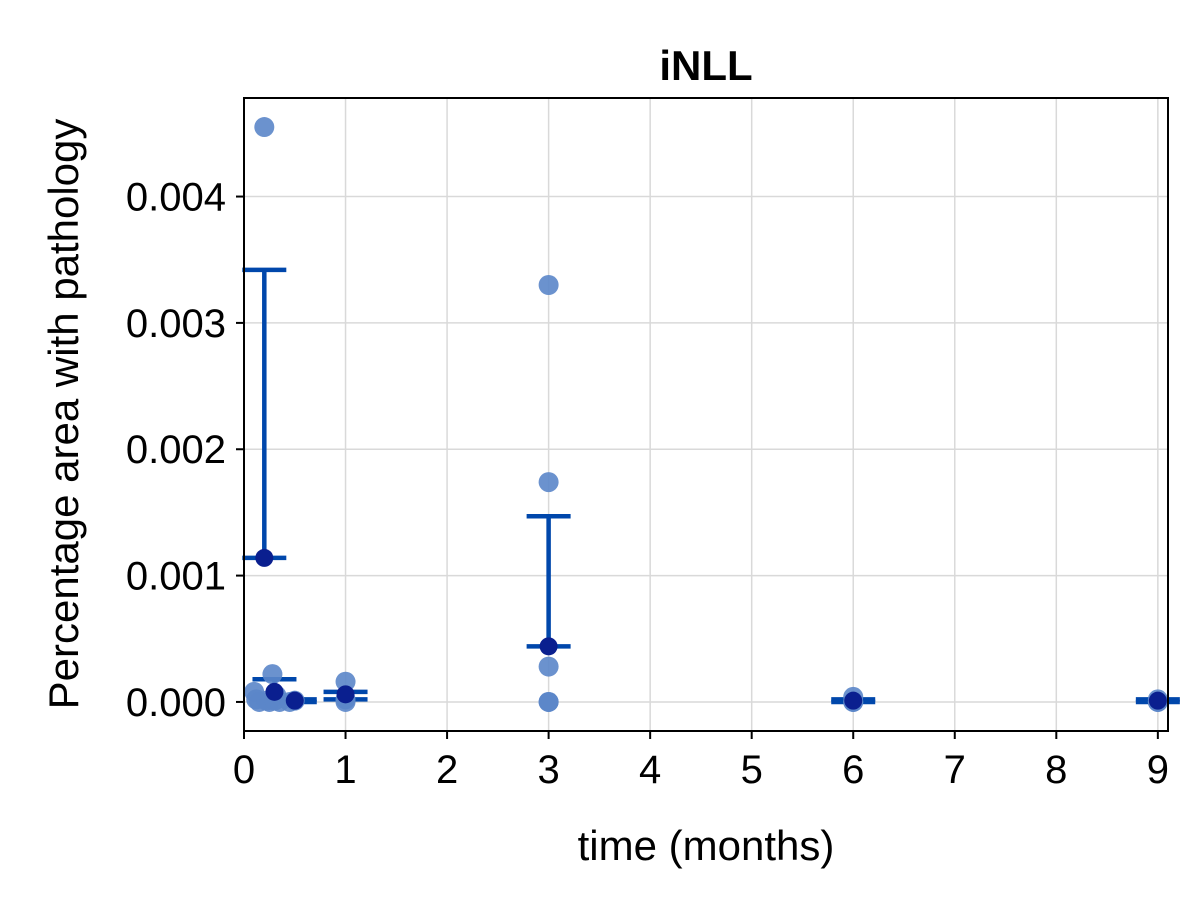 Image resolution: width=1200 pixels, height=900 pixels. I want to click on x-tick-label: 0, so click(244, 770).